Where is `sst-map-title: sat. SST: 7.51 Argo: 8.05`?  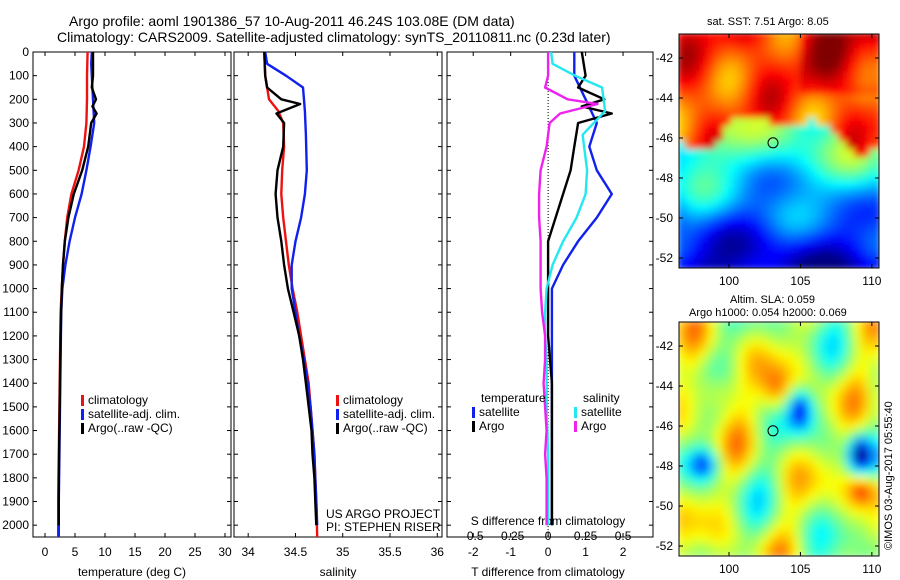
sst-map-title: sat. SST: 7.51 Argo: 8.05 is located at coordinates (768, 22).